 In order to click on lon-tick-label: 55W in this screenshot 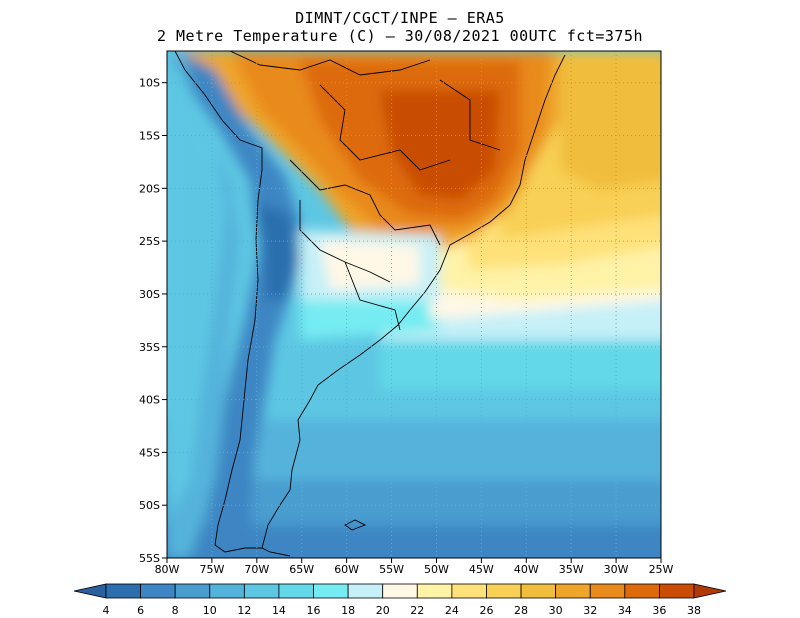, I will do `click(391, 569)`.